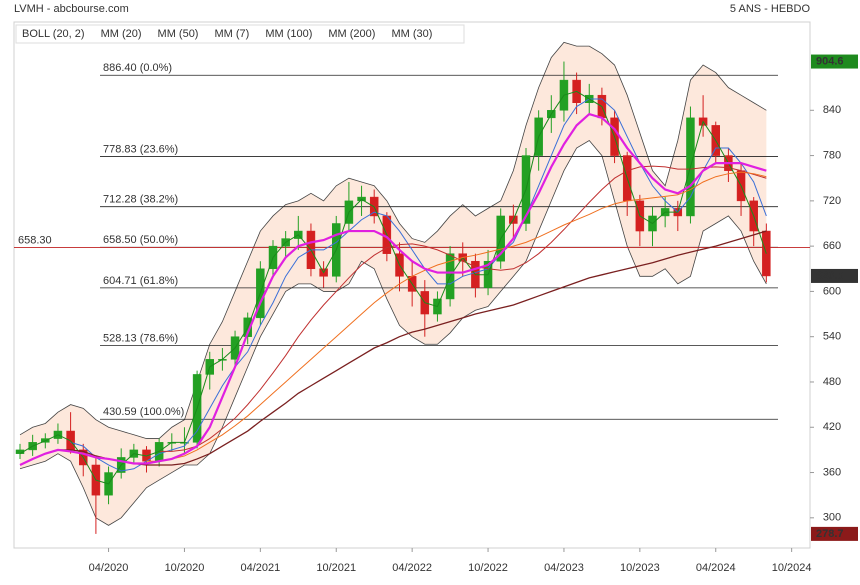 The width and height of the screenshot is (860, 585). What do you see at coordinates (288, 34) in the screenshot?
I see `legend-entry: MM (100)` at bounding box center [288, 34].